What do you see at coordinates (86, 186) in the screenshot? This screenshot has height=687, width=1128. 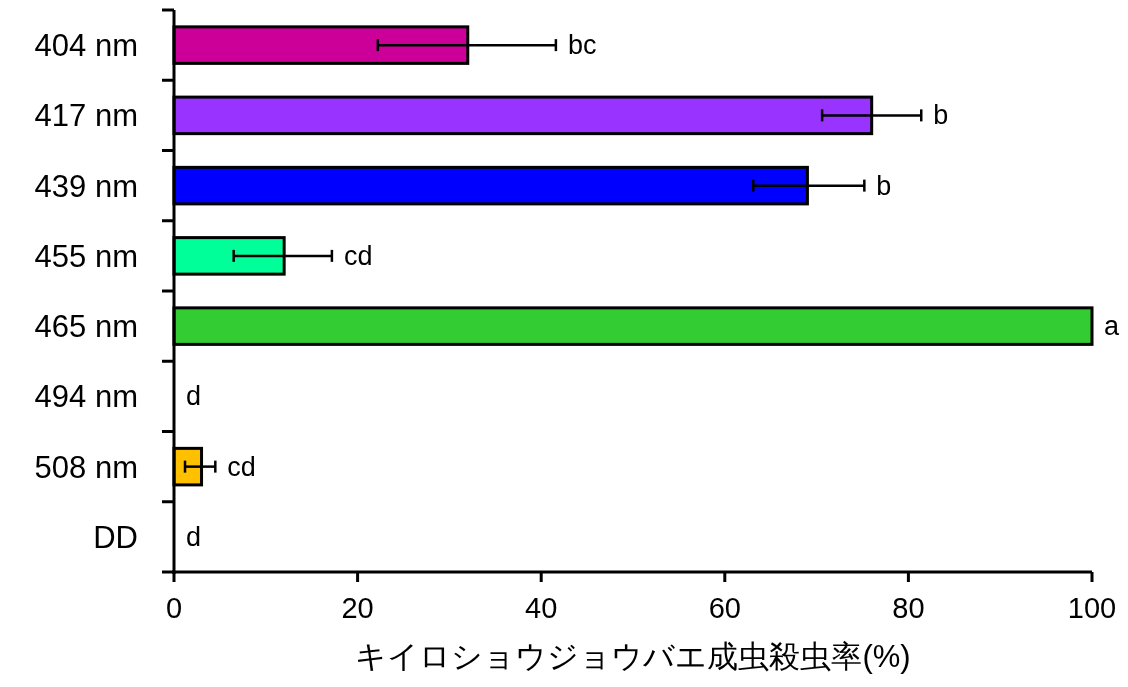 I see `y-tick-label: 439 nm` at bounding box center [86, 186].